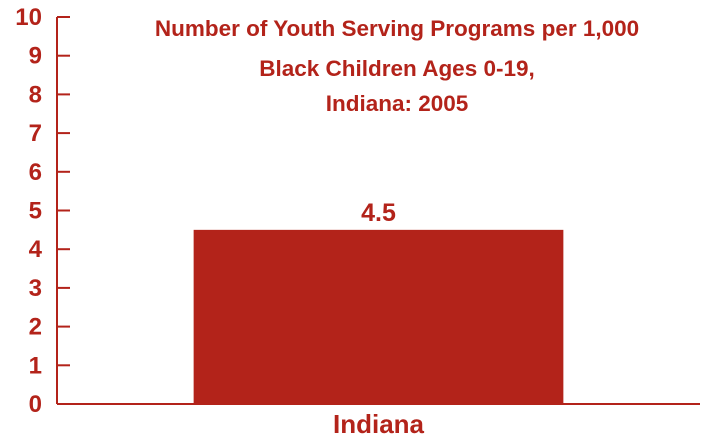  Describe the element at coordinates (35, 56) in the screenshot. I see `y-tick-label: 9` at that location.